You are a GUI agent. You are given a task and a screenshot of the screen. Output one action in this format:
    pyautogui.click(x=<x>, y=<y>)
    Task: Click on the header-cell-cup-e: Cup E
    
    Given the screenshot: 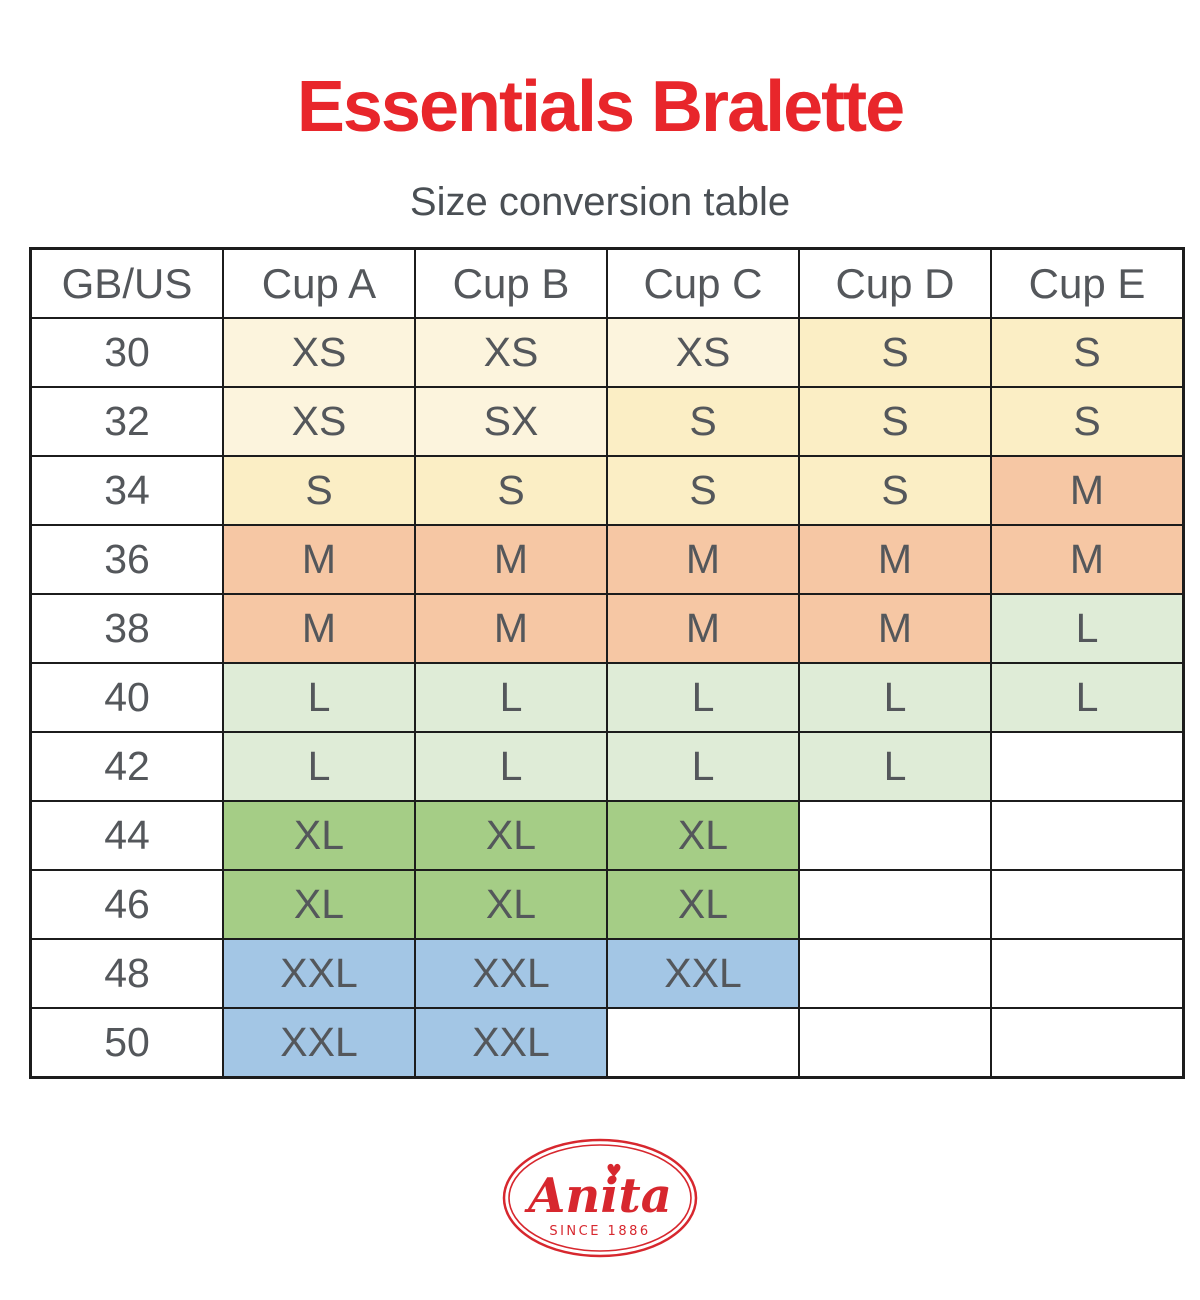 What is the action you would take?
    pyautogui.click(x=1087, y=283)
    